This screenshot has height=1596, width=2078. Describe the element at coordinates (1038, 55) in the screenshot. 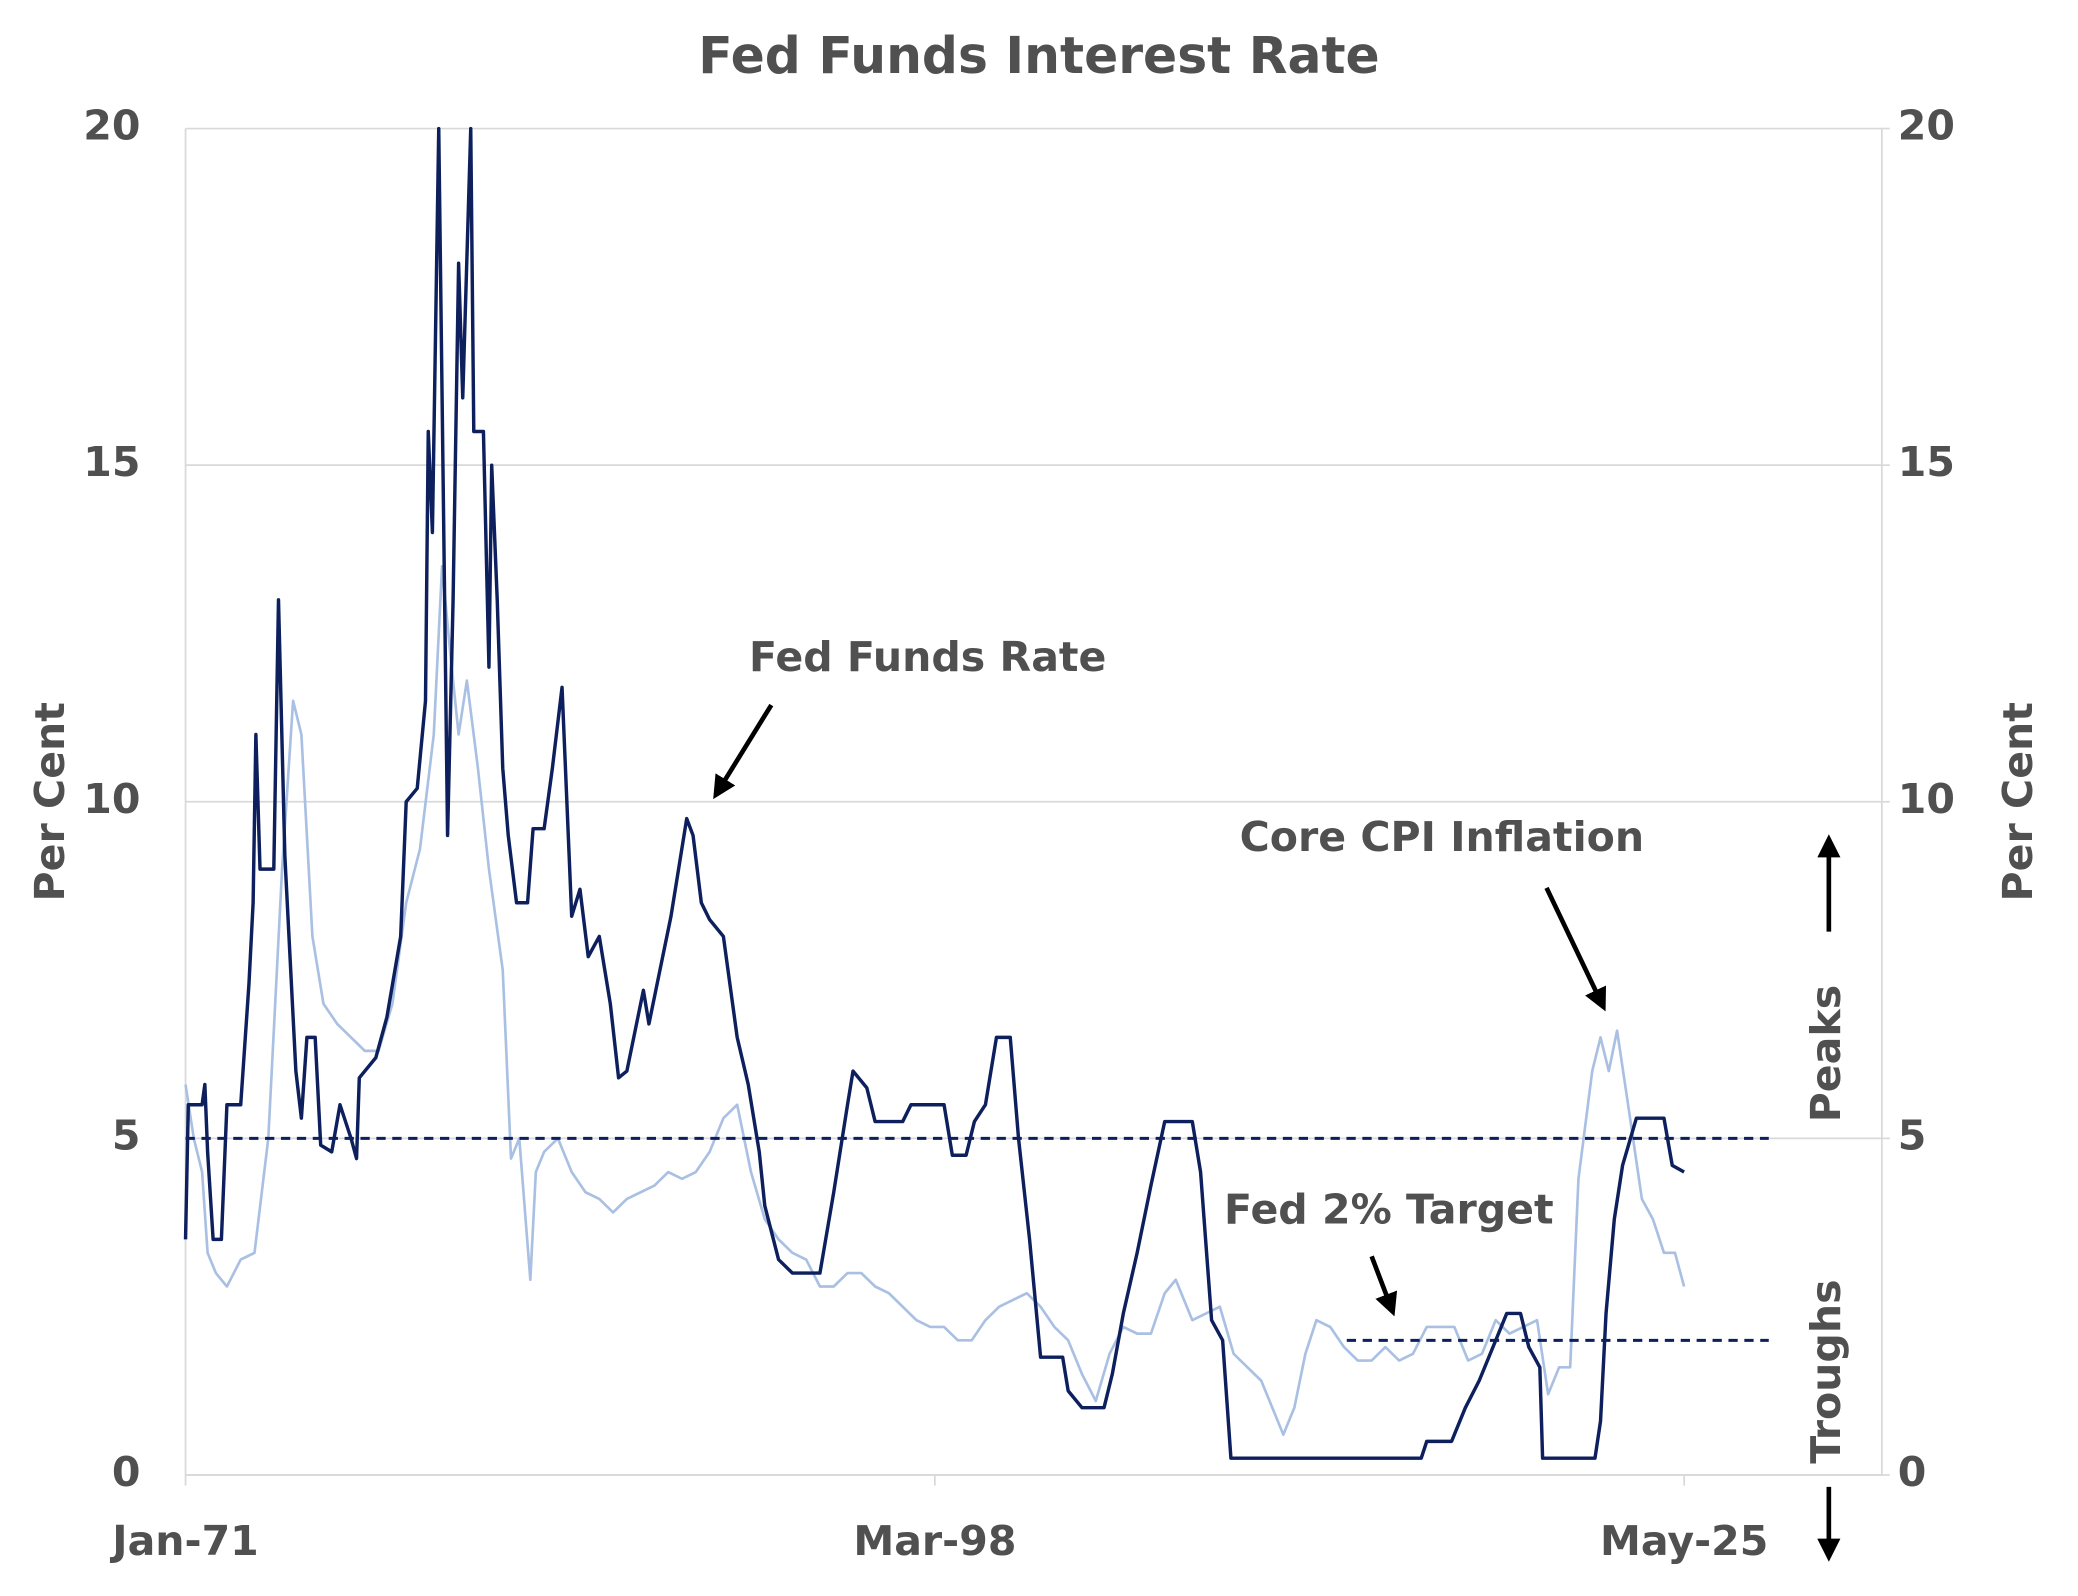

I see `chart-title: Fed Funds Interest Rate` at that location.